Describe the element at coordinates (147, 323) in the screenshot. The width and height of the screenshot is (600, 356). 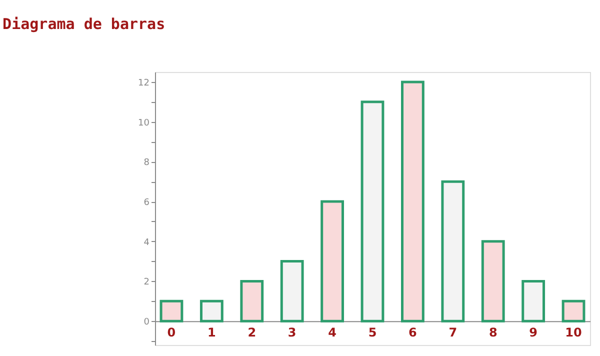
I see `y-tick-label: 0` at that location.